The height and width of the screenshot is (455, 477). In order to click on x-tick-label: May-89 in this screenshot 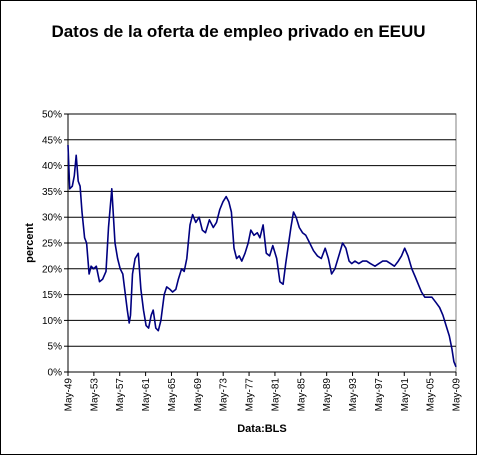, I will do `click(327, 395)`.